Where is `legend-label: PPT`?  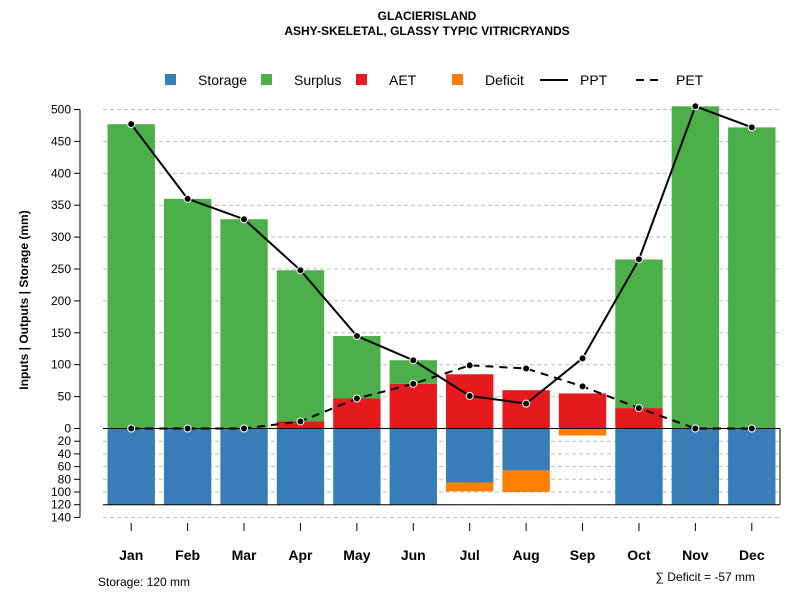
legend-label: PPT is located at coordinates (594, 80).